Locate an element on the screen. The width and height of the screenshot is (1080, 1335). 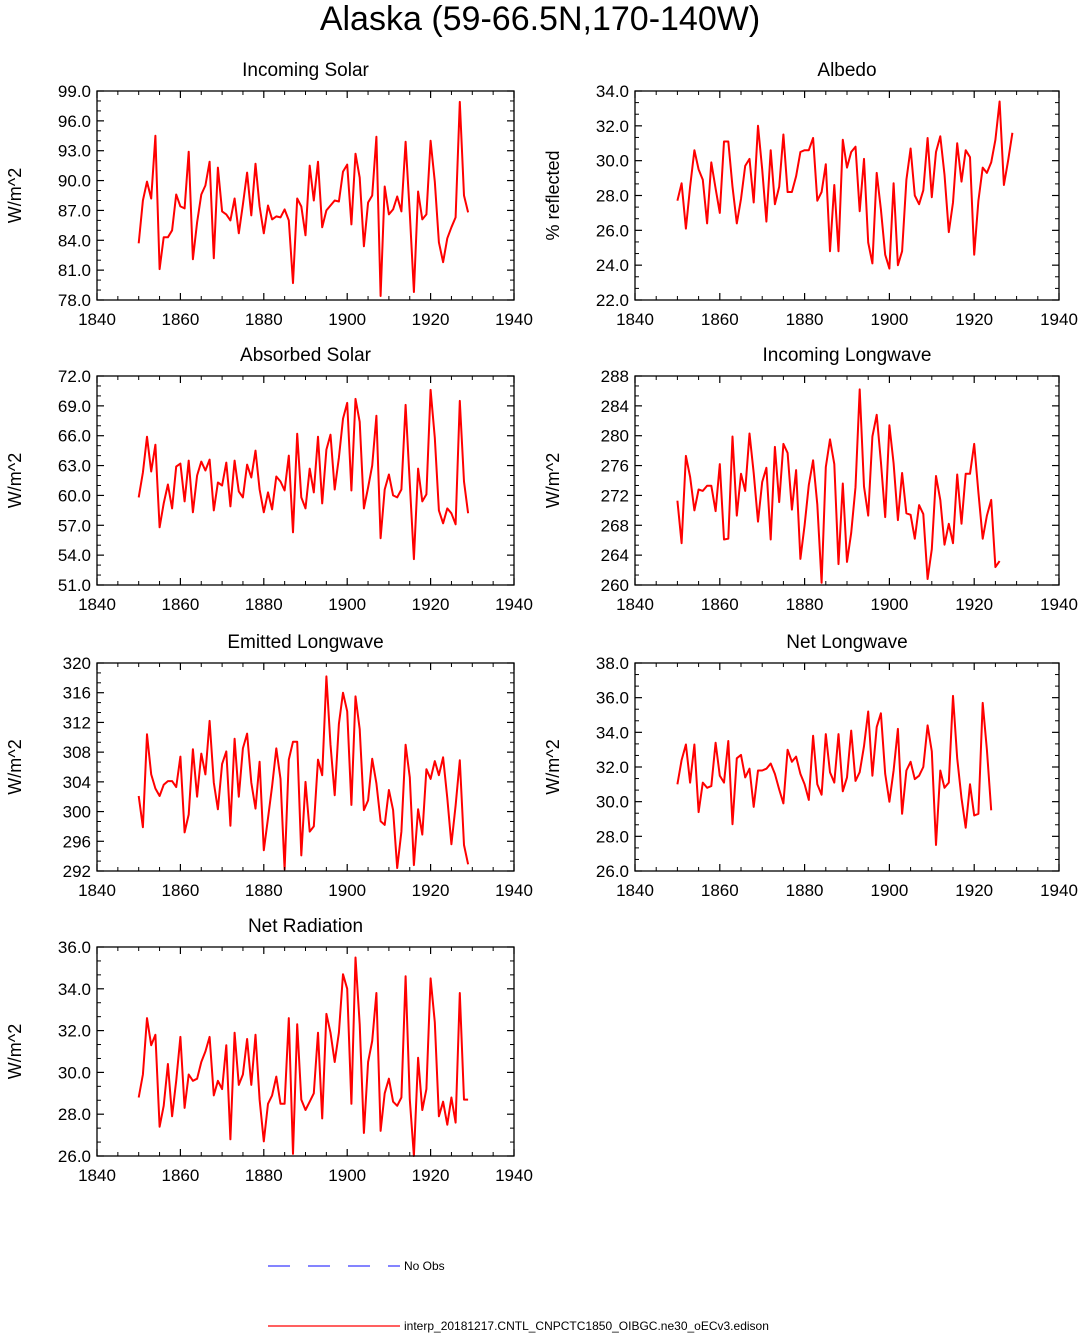
emitted-longwave-xtick-label: 1920 is located at coordinates (431, 890).